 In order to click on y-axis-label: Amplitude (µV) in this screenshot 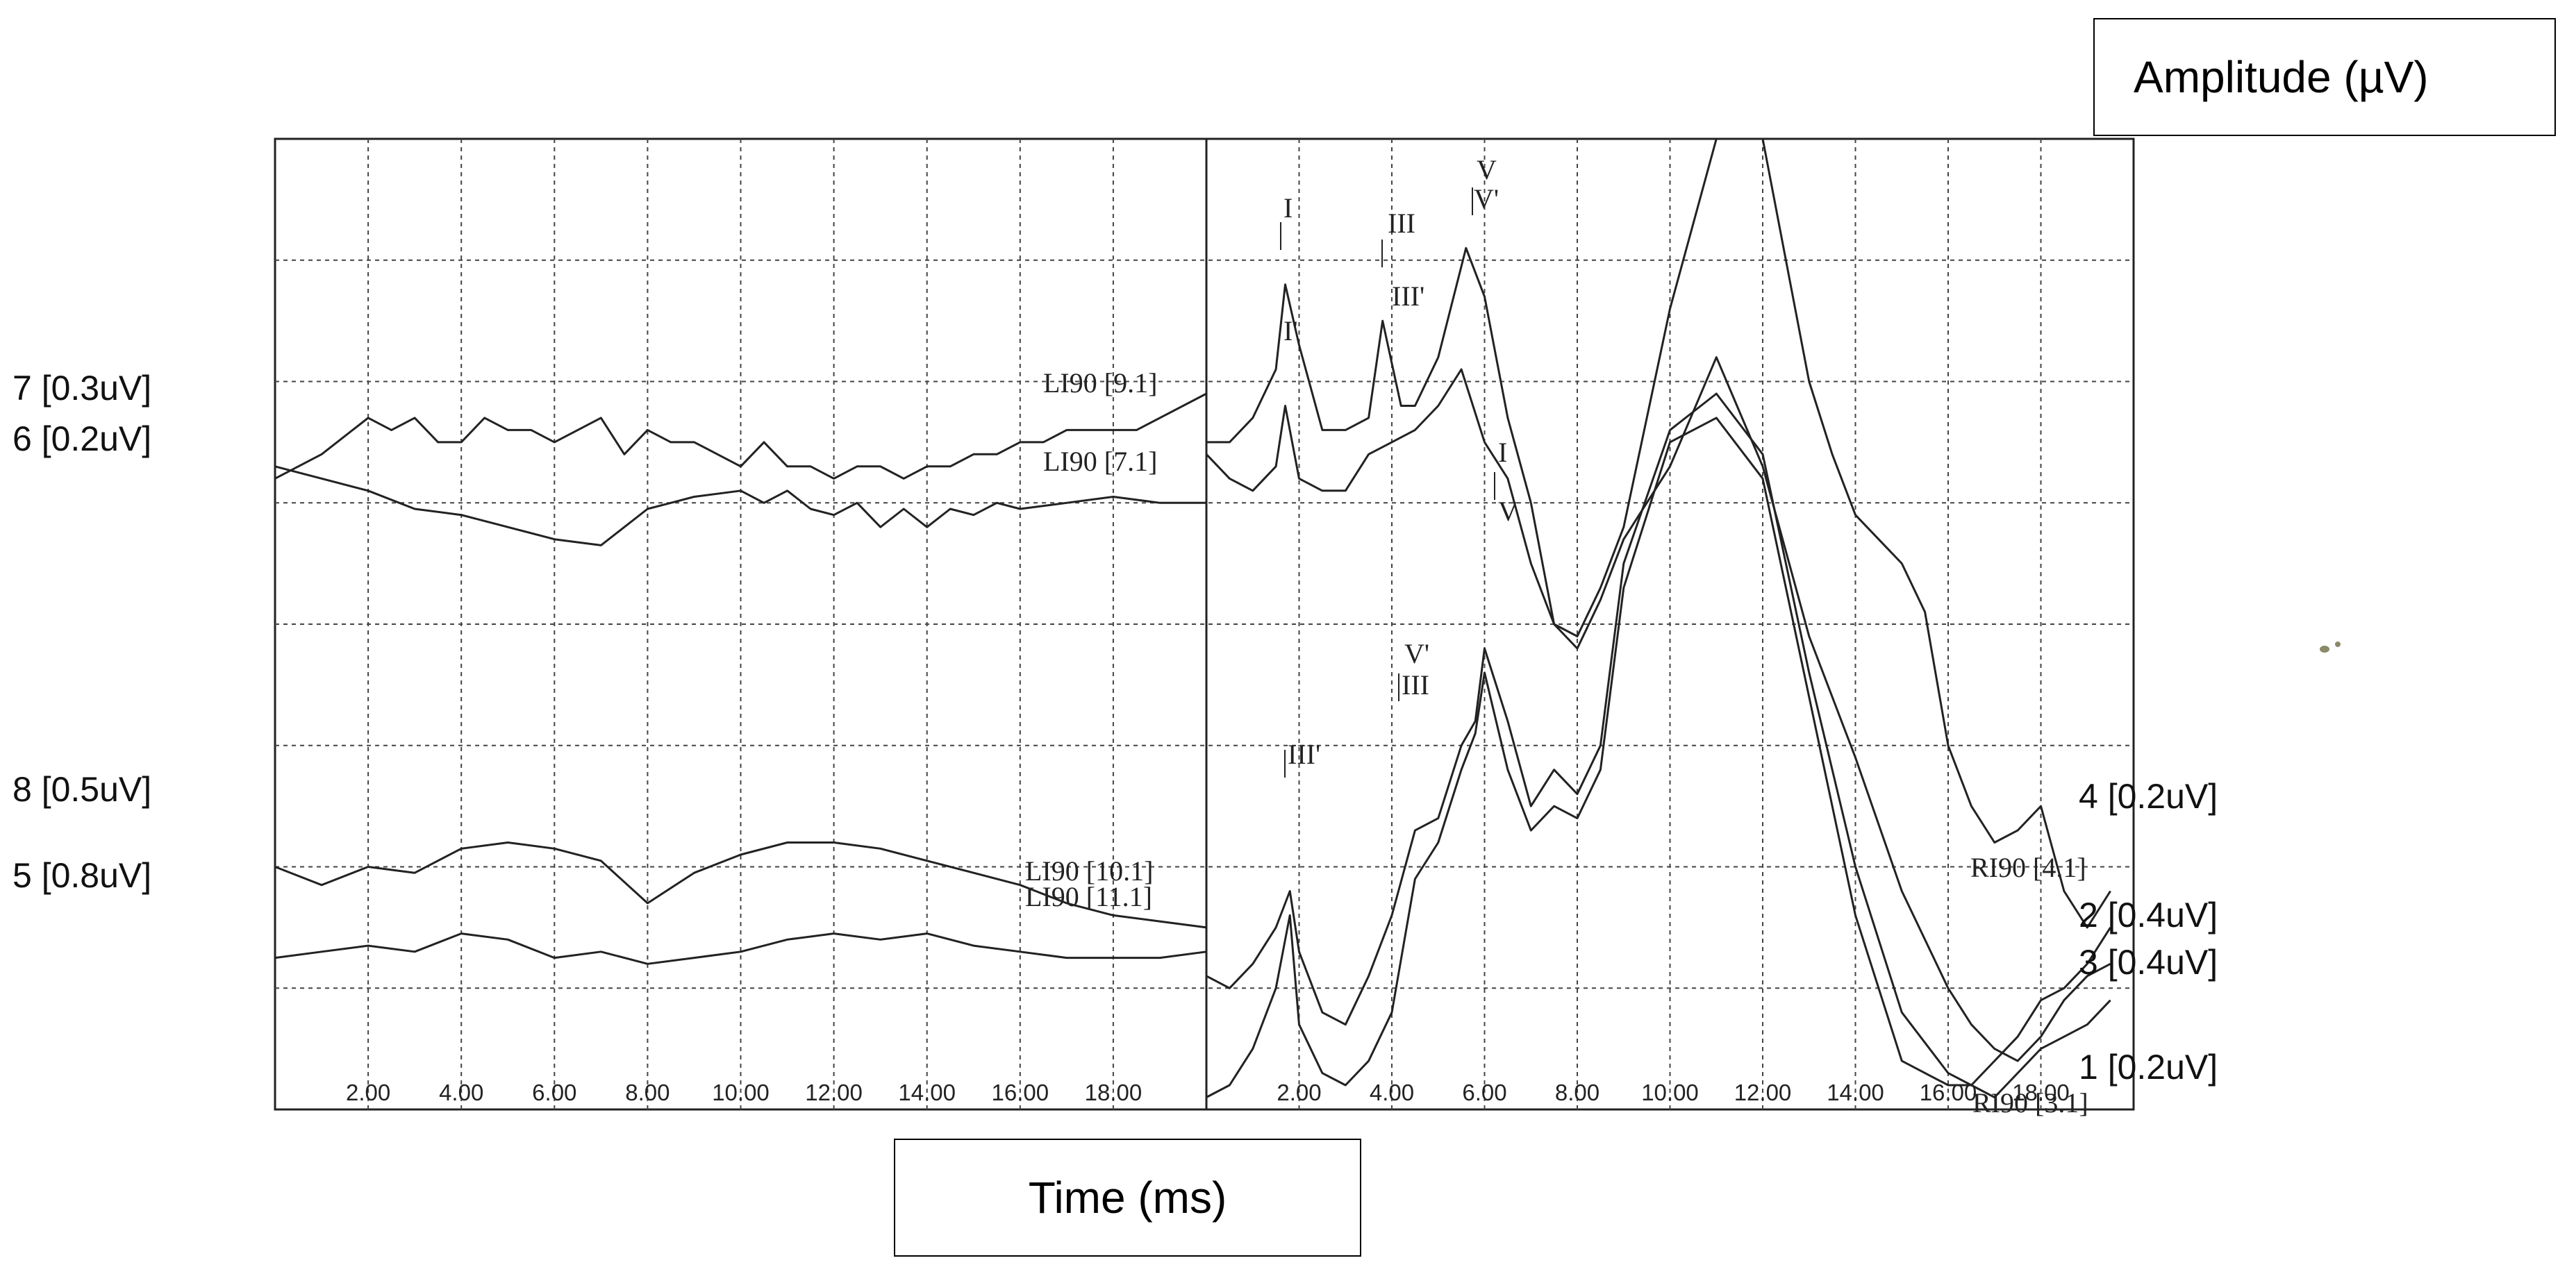, I will do `click(2324, 77)`.